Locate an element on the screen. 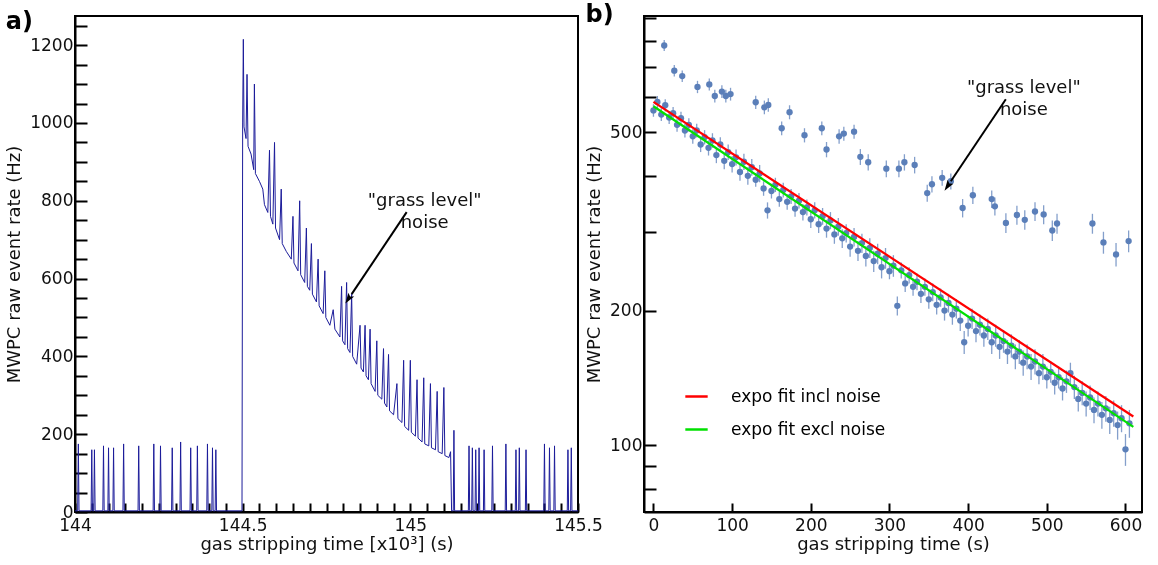  chart-title: b) is located at coordinates (599, 14).